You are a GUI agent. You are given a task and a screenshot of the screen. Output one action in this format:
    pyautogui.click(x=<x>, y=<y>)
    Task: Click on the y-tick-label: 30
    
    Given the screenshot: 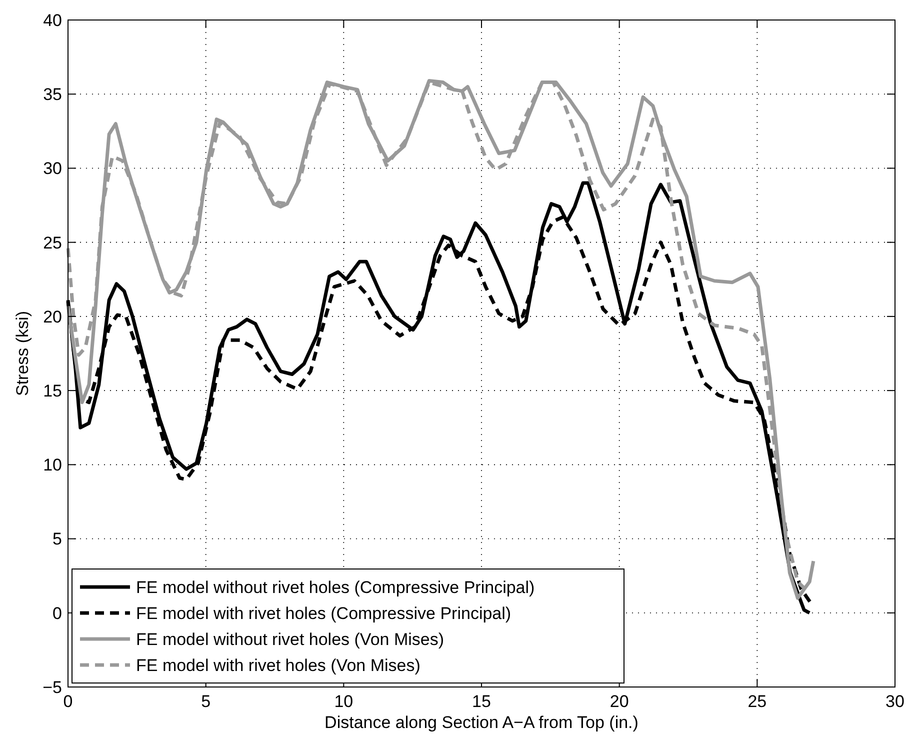 What is the action you would take?
    pyautogui.click(x=52, y=168)
    